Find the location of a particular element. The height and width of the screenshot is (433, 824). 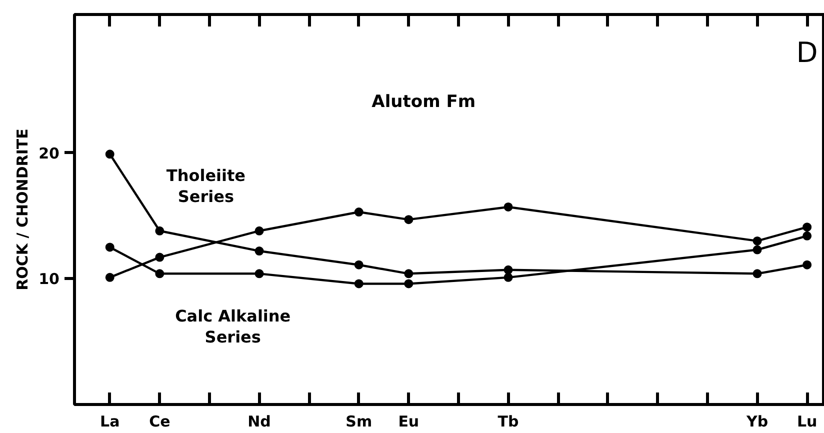

annotation: Calc Alkaline Series is located at coordinates (233, 326).